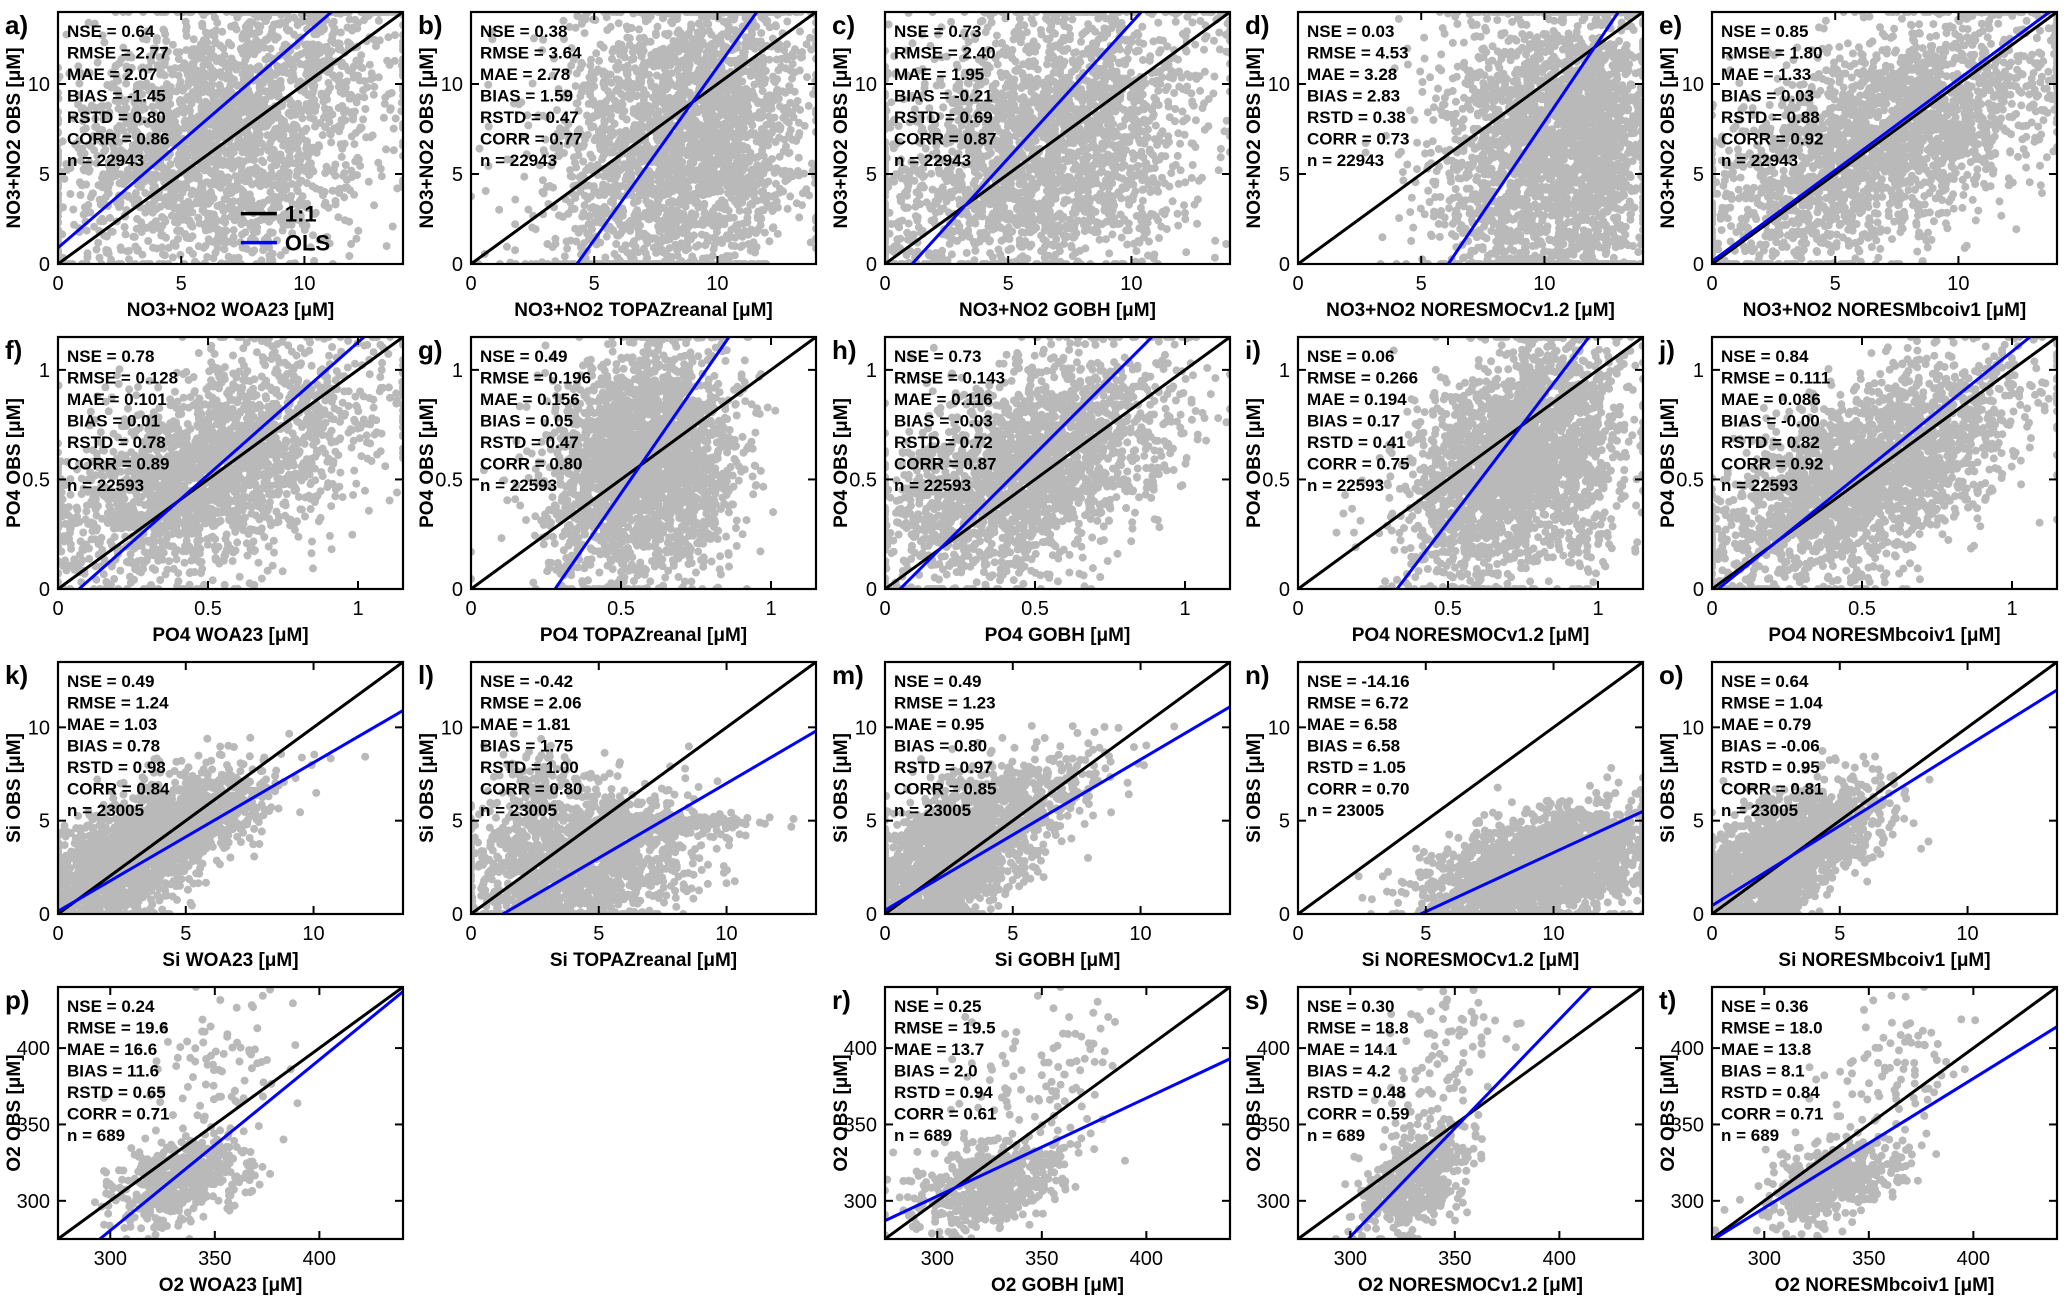 The image size is (2067, 1305). I want to click on stats-line: CORR = 0.75, so click(1358, 464).